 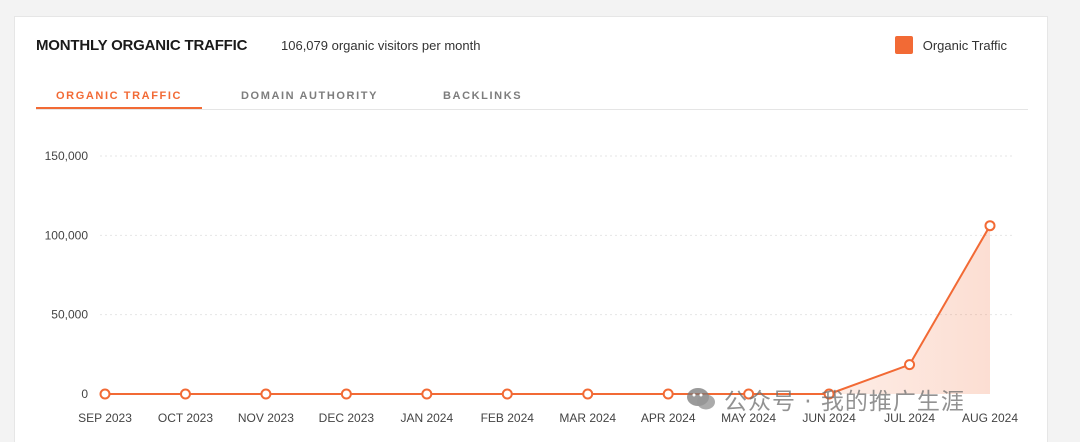 I want to click on tab-domain-authority: DOMAIN AUTHORITY, so click(x=310, y=96).